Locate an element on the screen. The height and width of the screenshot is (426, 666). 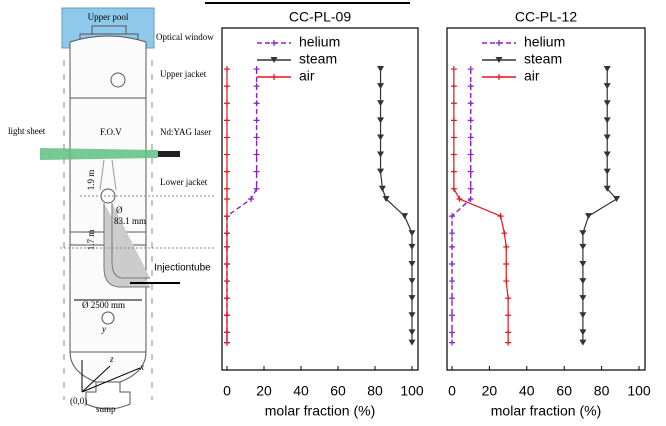
x-tick-label: 20 is located at coordinates (490, 391).